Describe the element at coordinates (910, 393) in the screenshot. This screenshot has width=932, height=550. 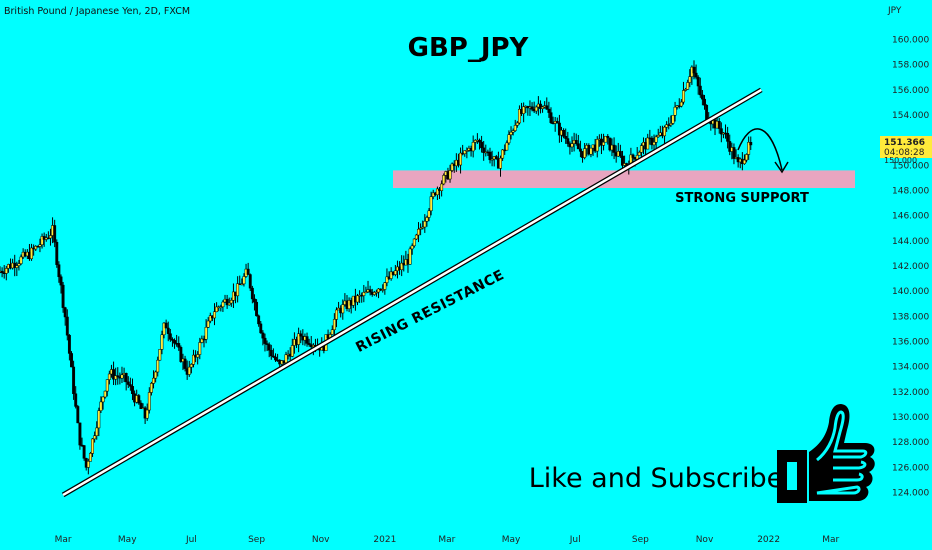
I see `y-tick-label: 132.000` at that location.